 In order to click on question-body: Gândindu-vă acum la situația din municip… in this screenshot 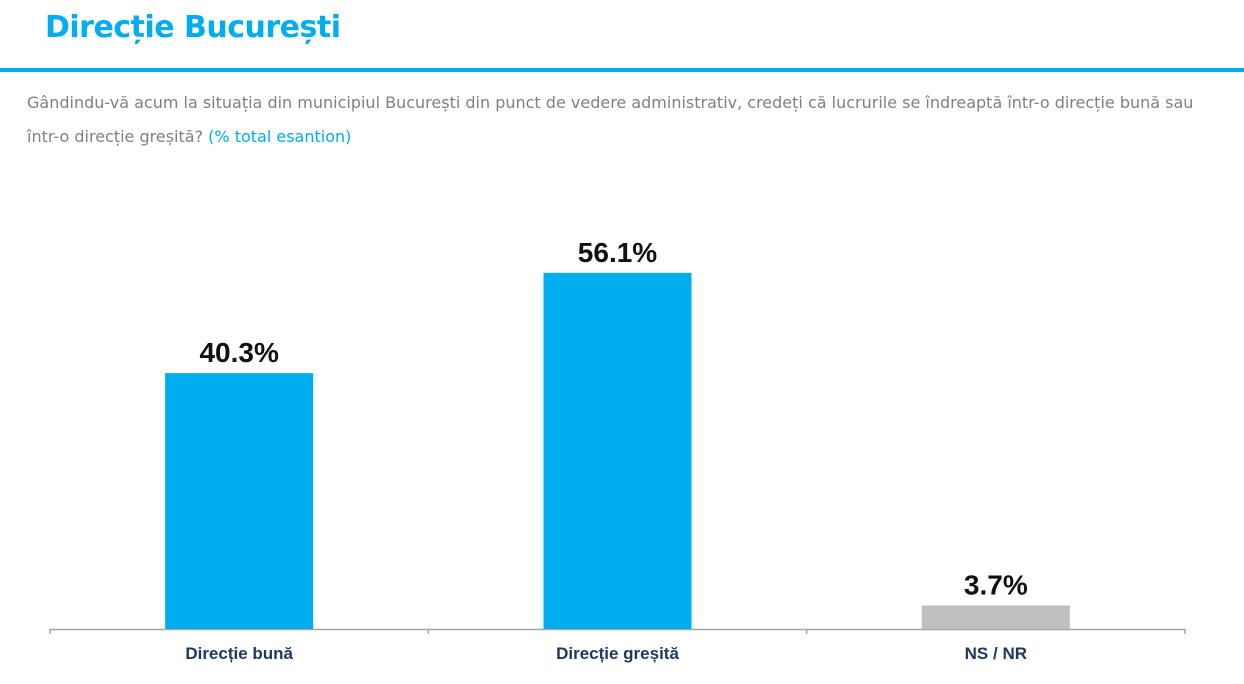, I will do `click(610, 119)`.